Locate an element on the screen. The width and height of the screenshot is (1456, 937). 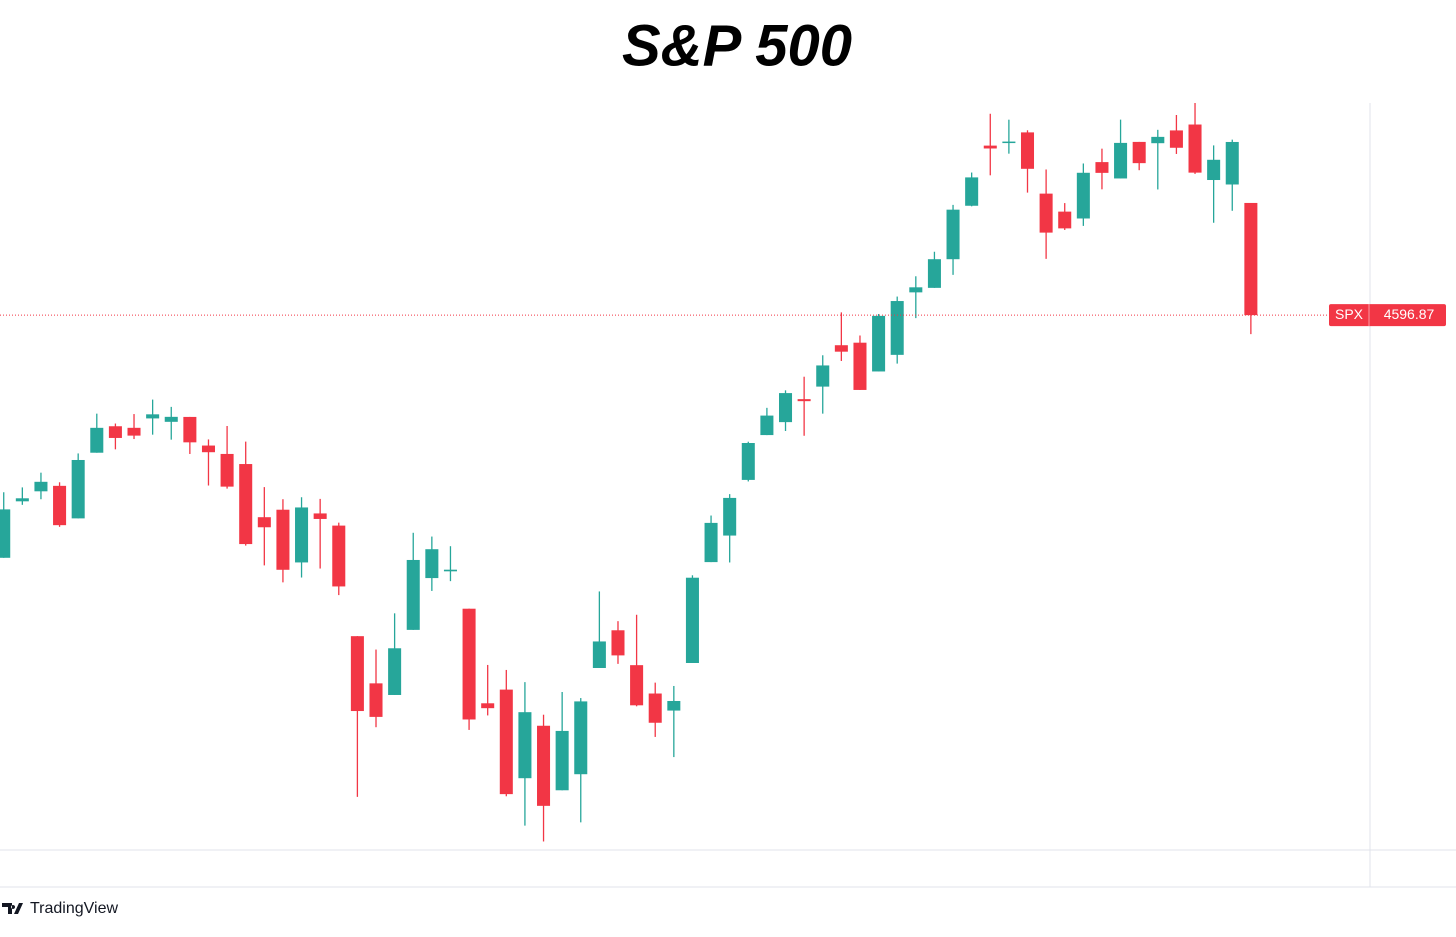
last-price-value: 4596.87 is located at coordinates (1409, 314).